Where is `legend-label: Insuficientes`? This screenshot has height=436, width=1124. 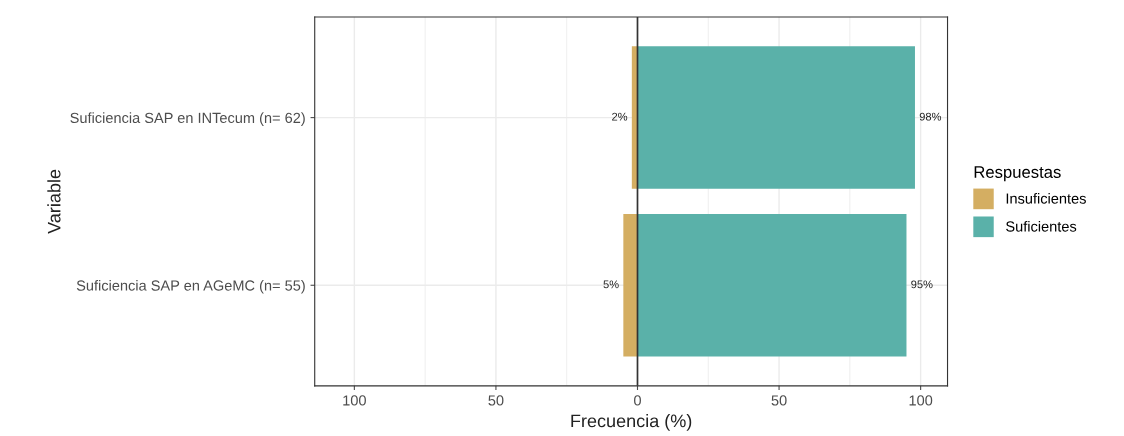
legend-label: Insuficientes is located at coordinates (1046, 198).